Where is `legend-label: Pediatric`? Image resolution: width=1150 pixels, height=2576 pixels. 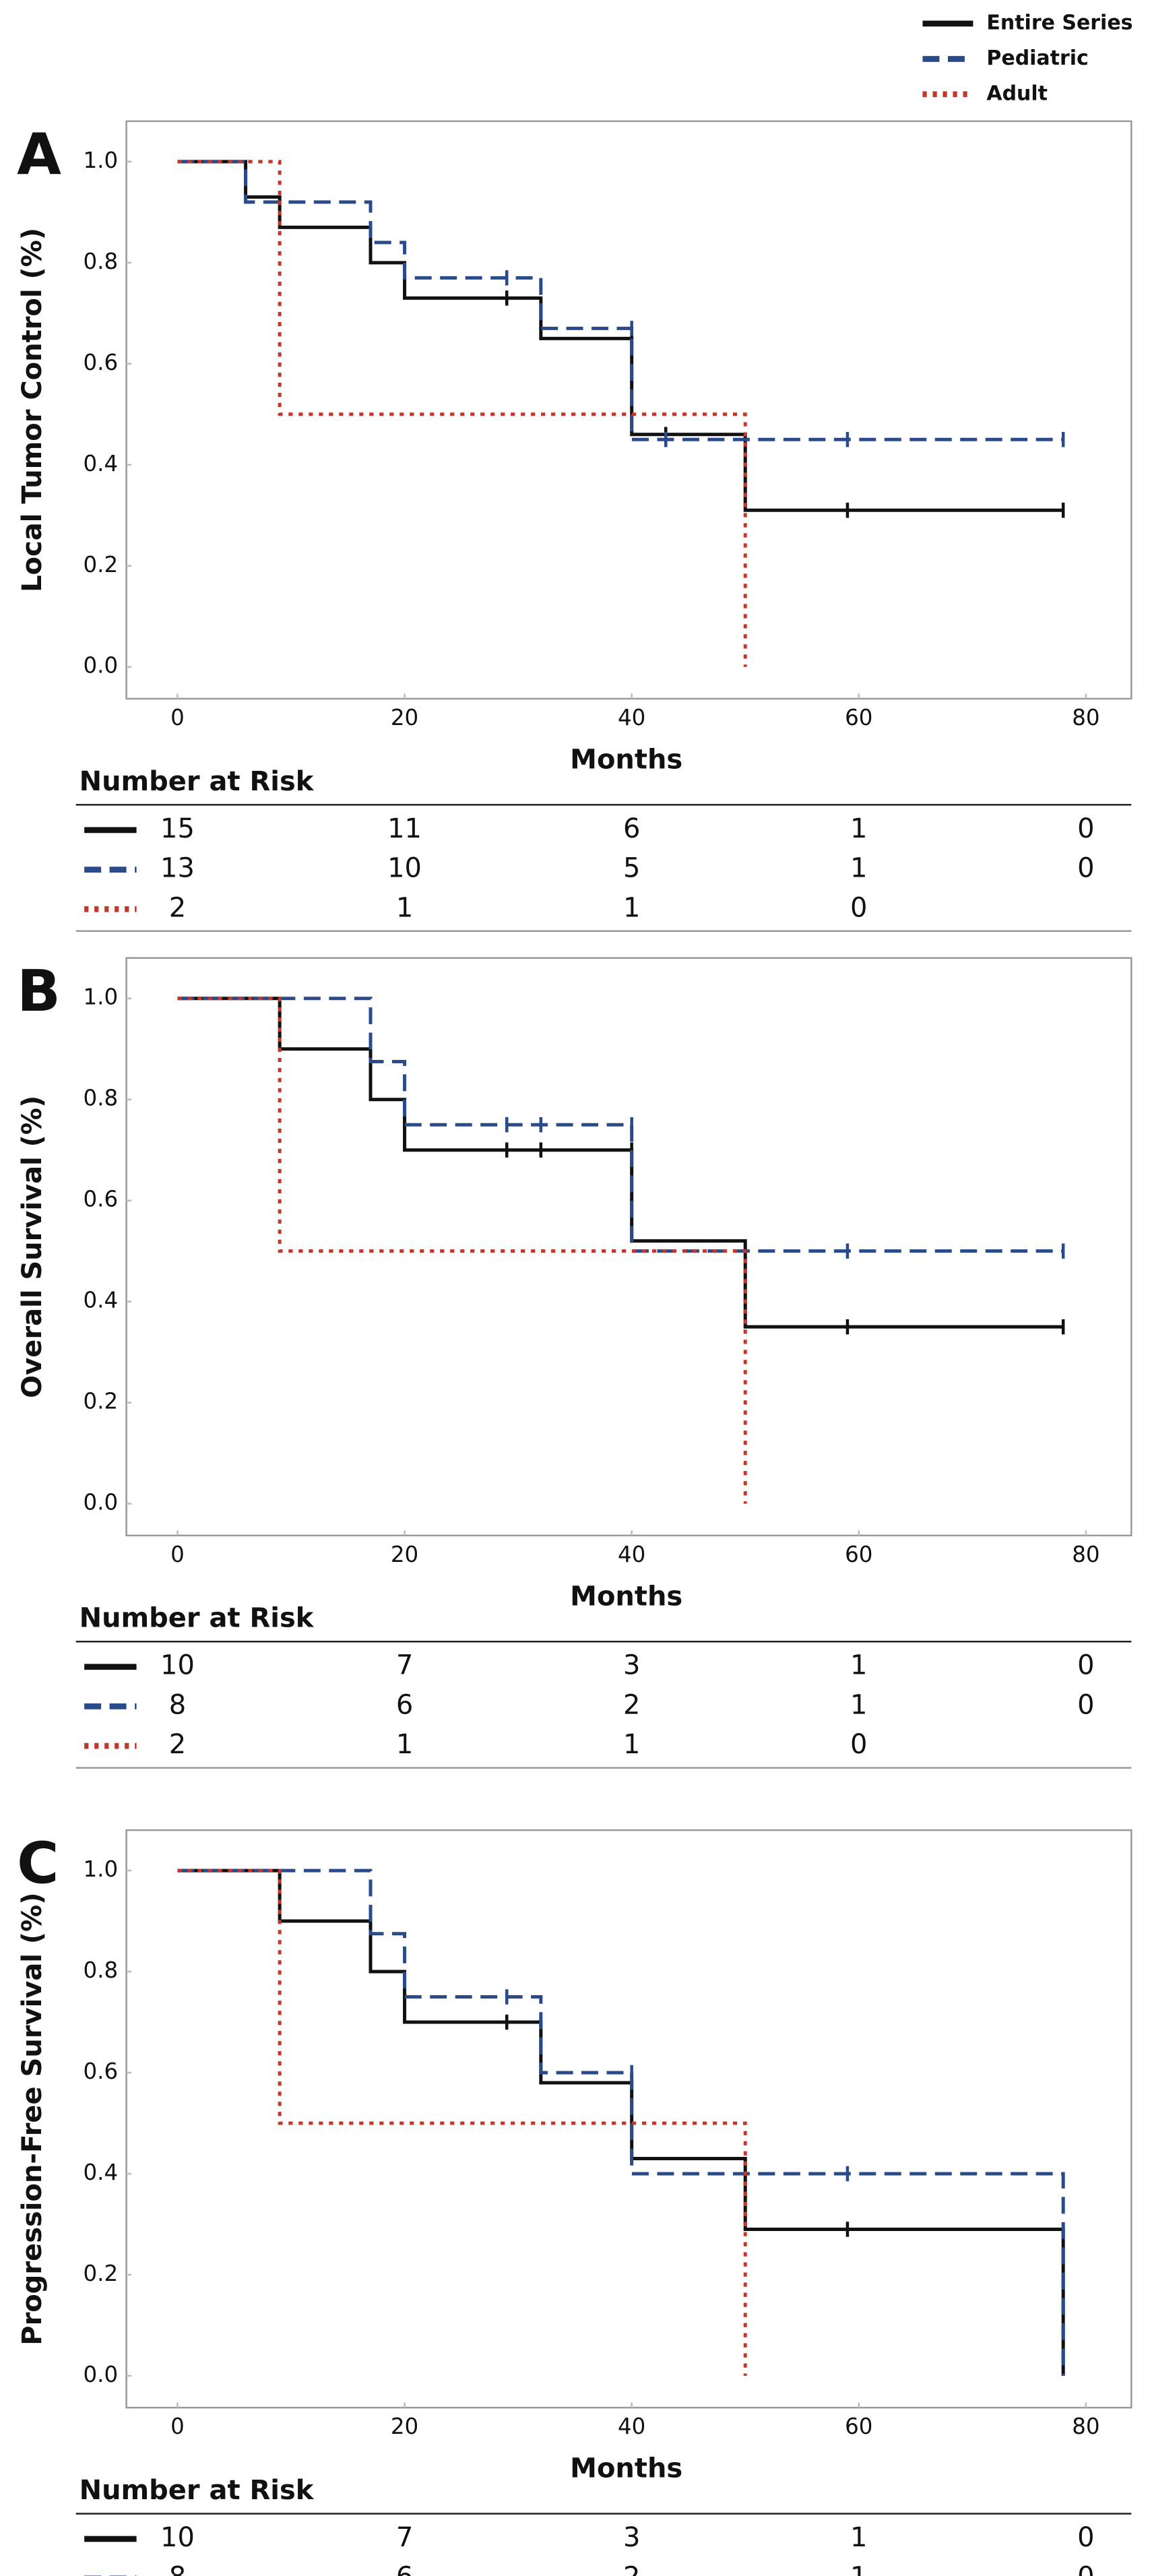
legend-label: Pediatric is located at coordinates (1037, 58).